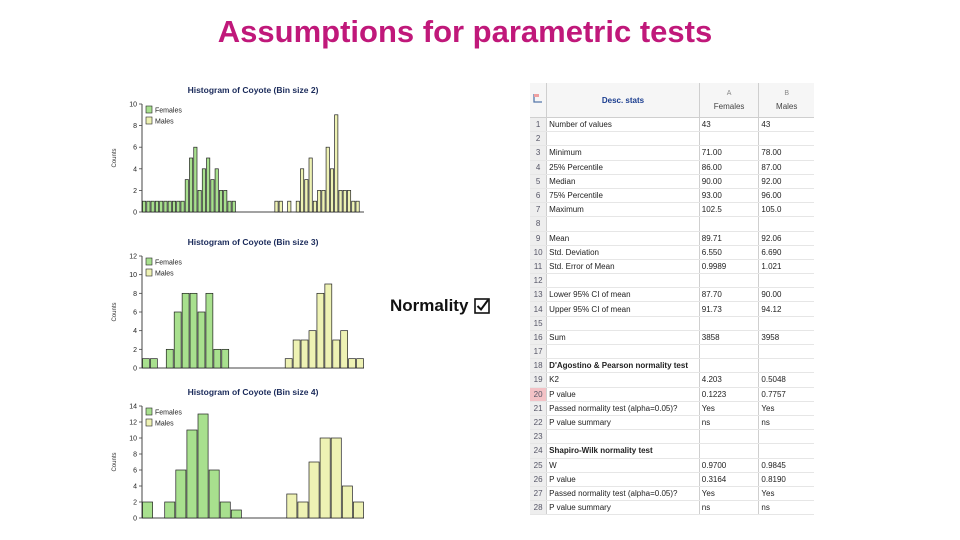  What do you see at coordinates (729, 295) in the screenshot?
I see `value-females: 87.70` at bounding box center [729, 295].